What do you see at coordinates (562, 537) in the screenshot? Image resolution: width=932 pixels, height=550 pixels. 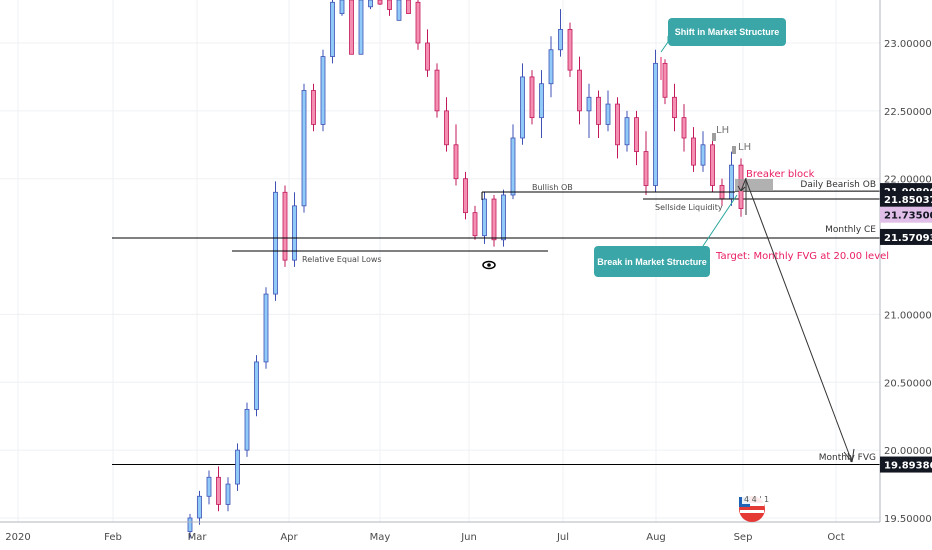 I see `x-tick-label: Jul` at bounding box center [562, 537].